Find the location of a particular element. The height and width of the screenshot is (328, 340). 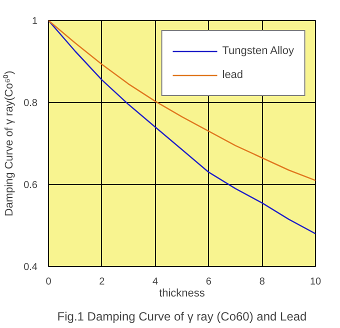

x-tick-label: 6 is located at coordinates (209, 282).